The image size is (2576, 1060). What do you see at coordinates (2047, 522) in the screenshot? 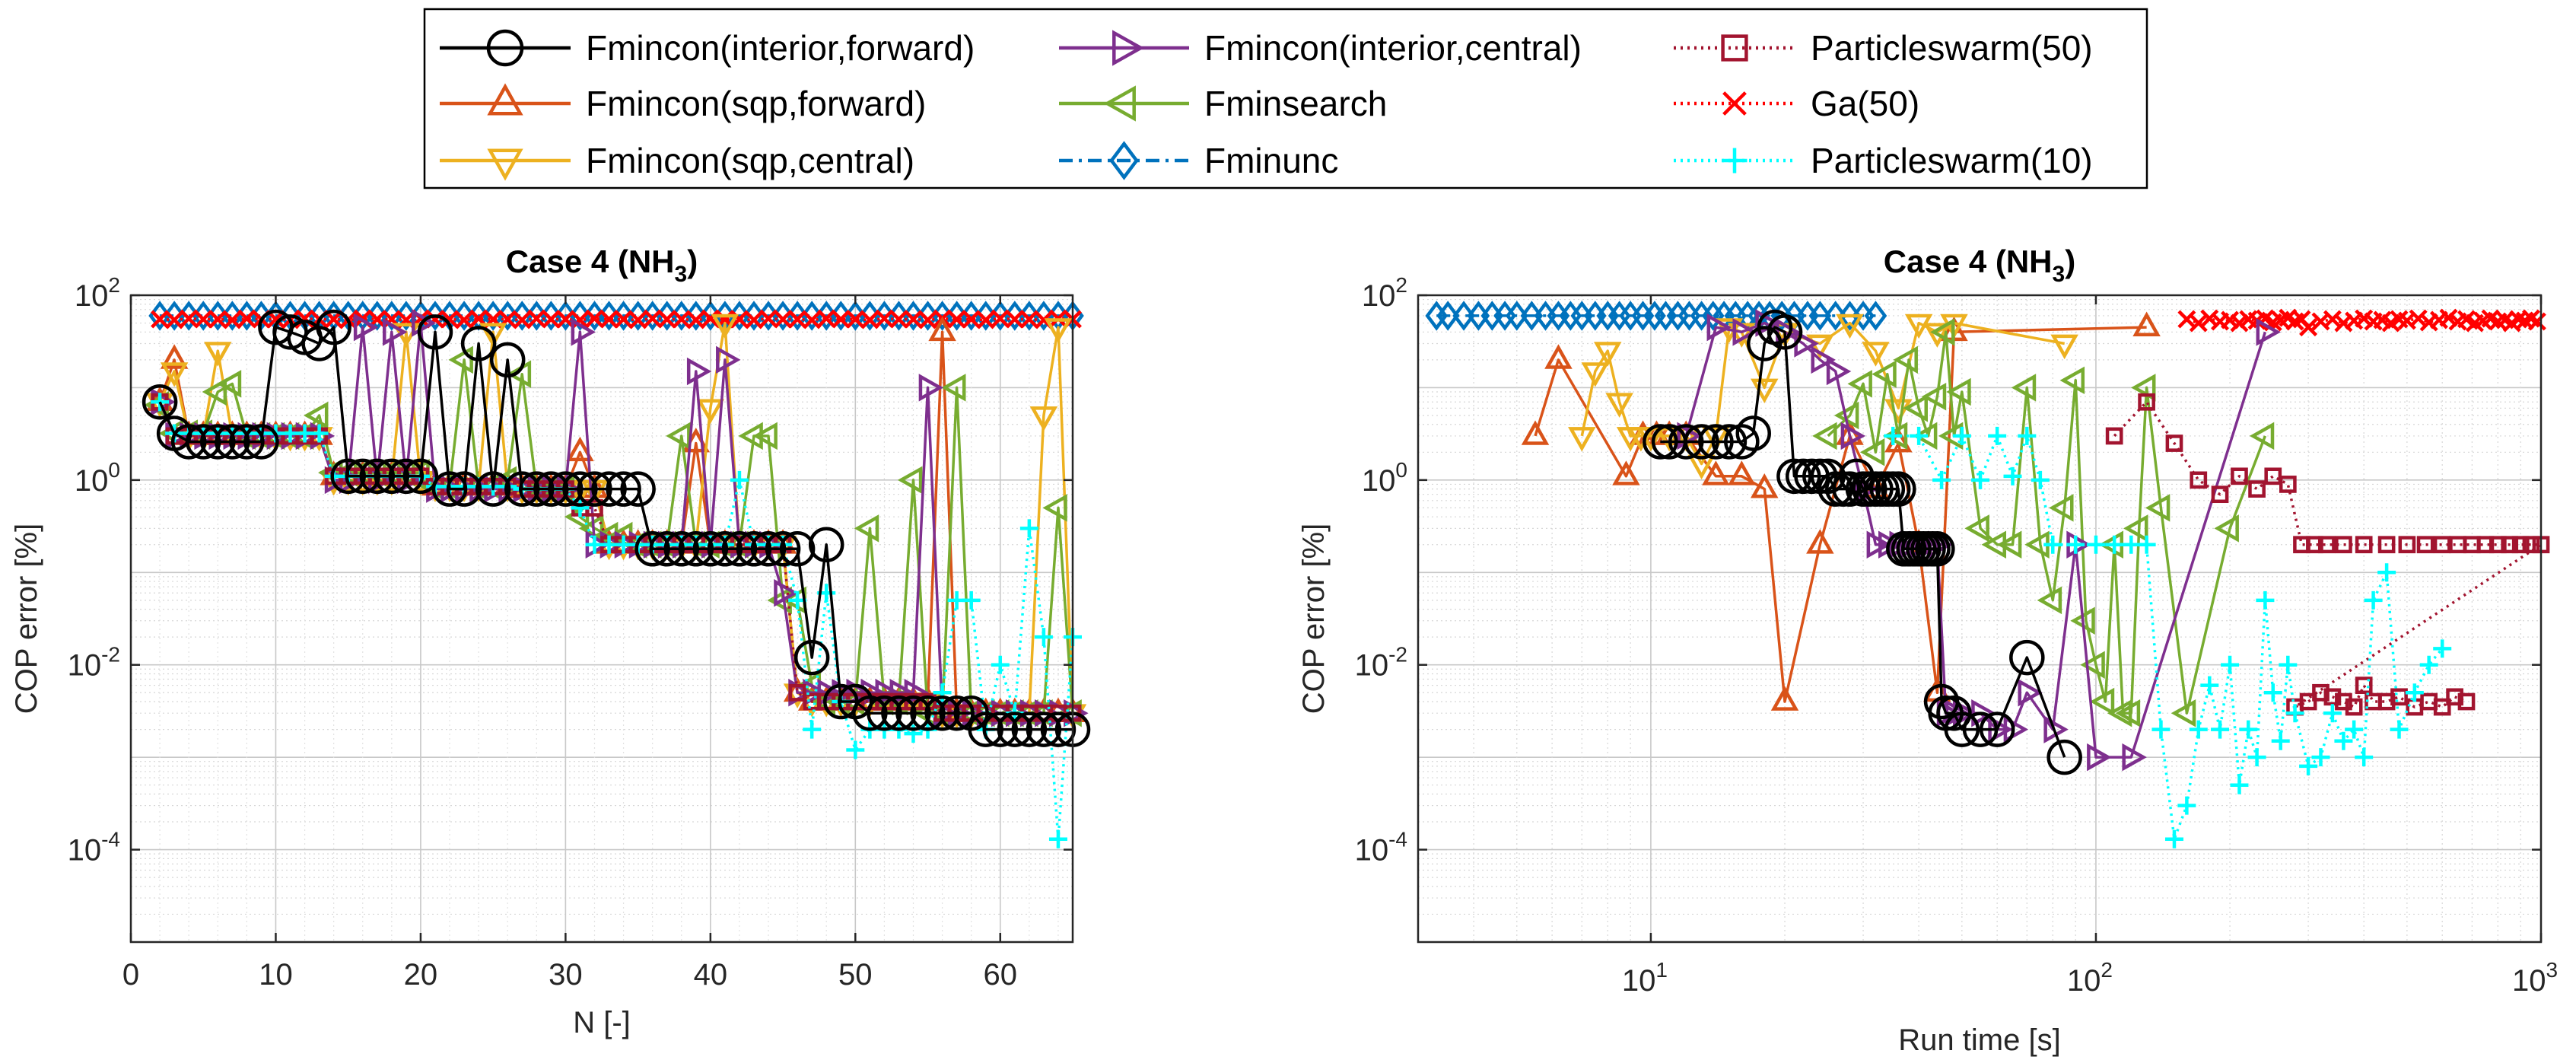
I see `series-line-fminsearch` at bounding box center [2047, 522].